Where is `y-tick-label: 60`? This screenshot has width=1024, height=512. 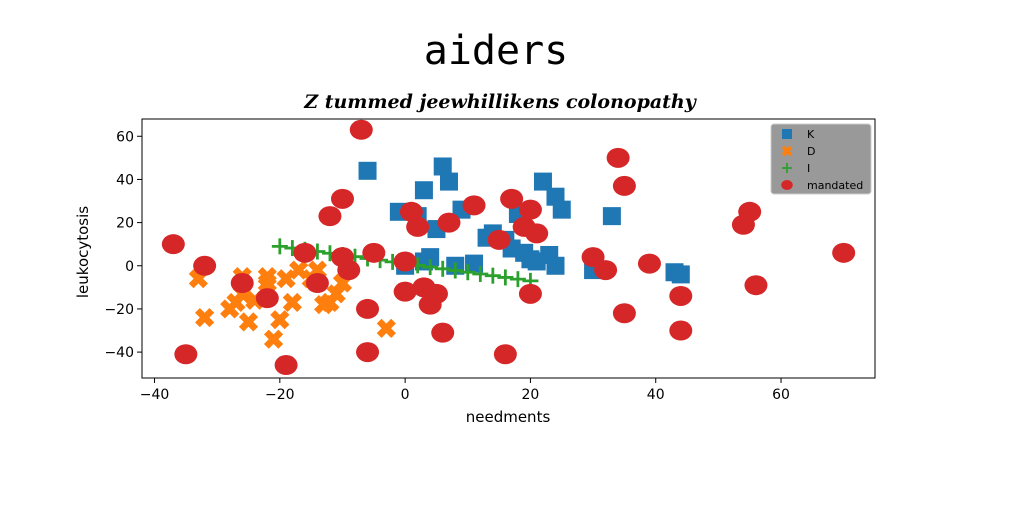 y-tick-label: 60 is located at coordinates (125, 137).